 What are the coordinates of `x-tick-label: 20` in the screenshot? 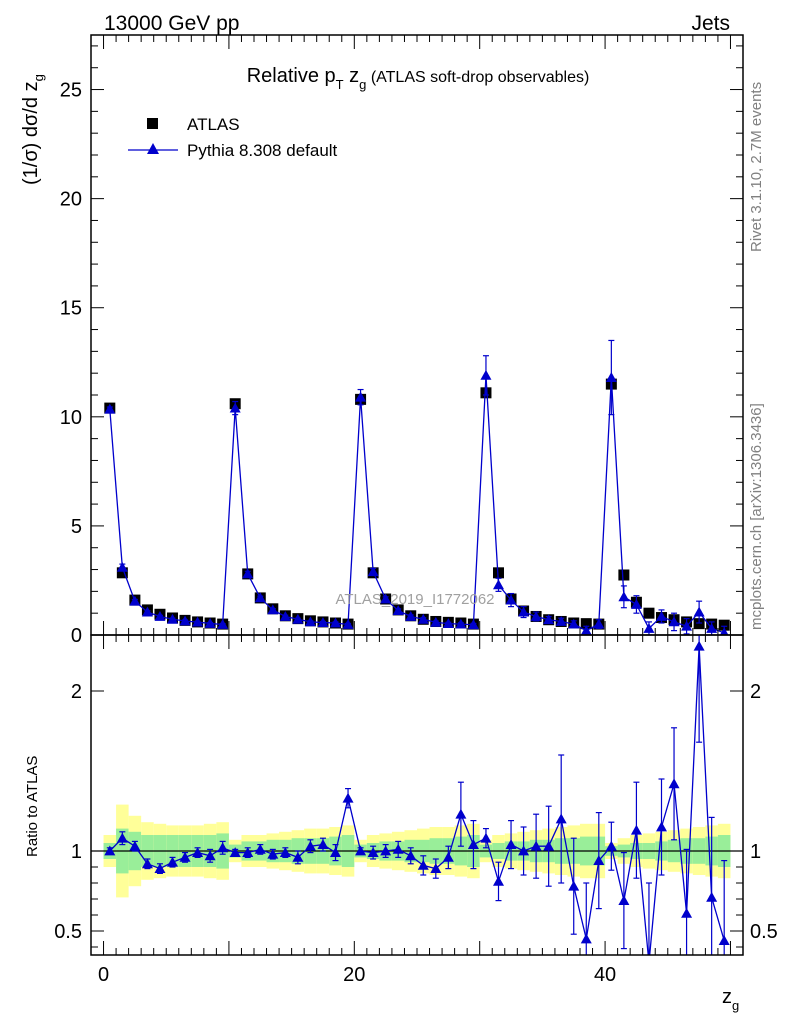 It's located at (354, 975).